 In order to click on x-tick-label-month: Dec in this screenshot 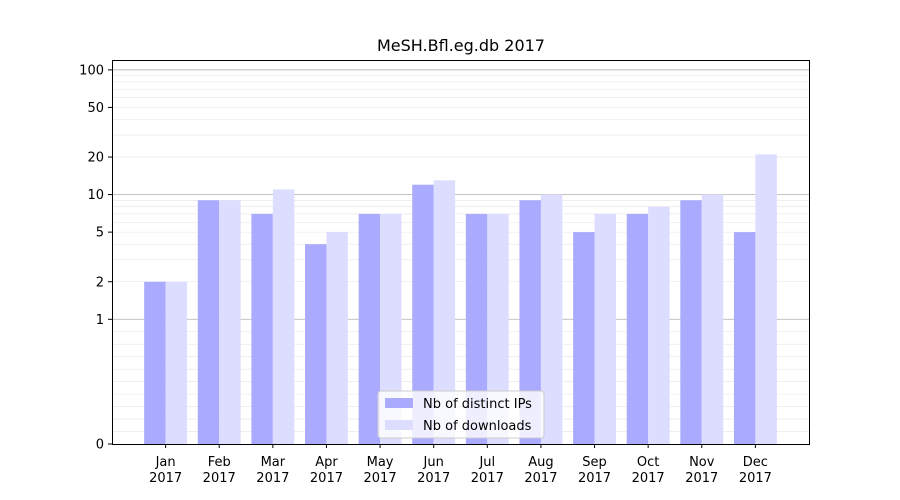, I will do `click(755, 462)`.